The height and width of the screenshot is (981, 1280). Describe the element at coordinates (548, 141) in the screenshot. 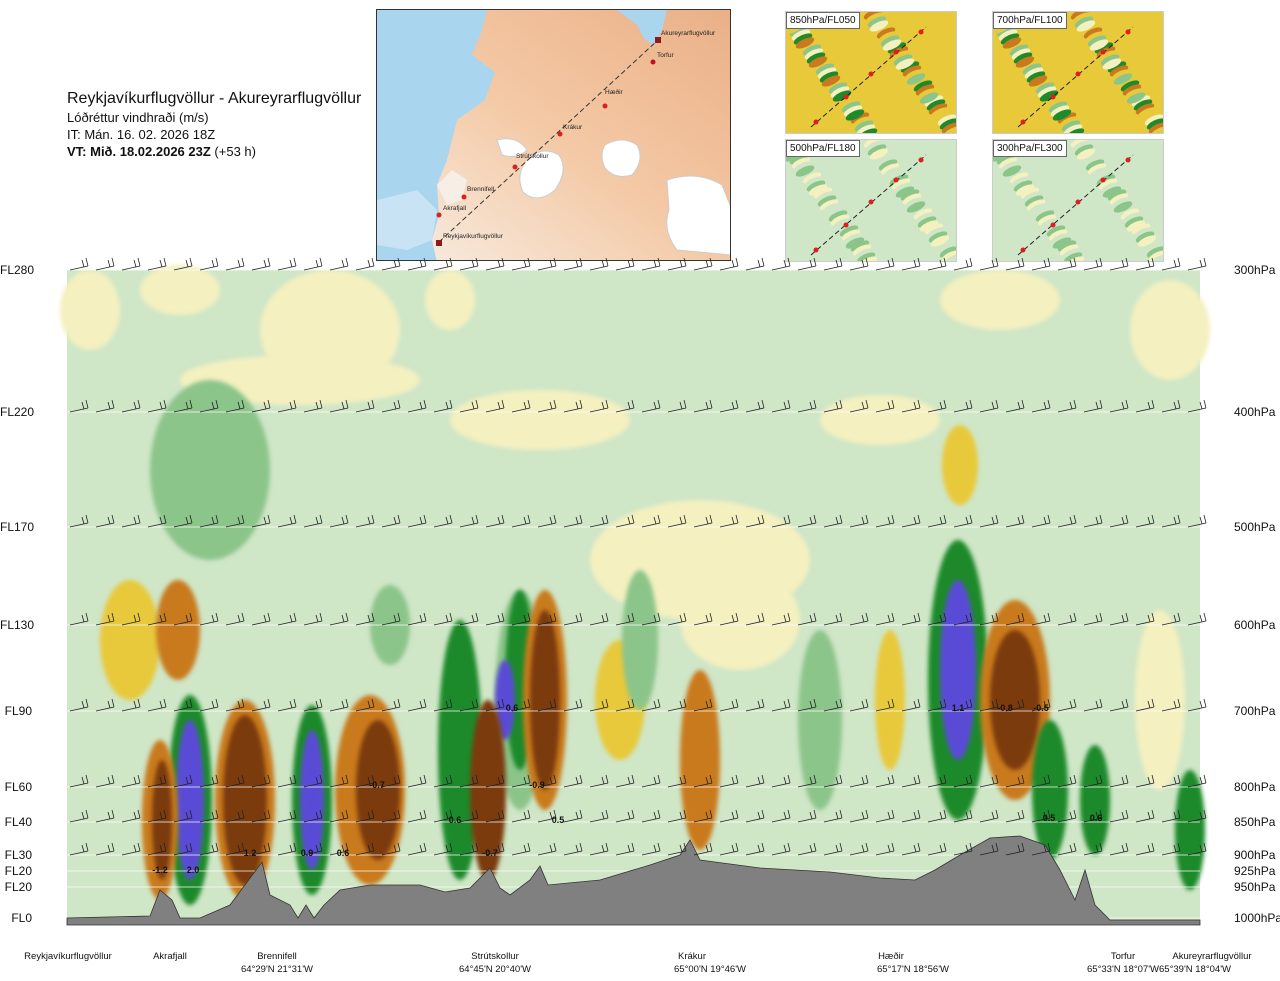

I see `route-line` at that location.